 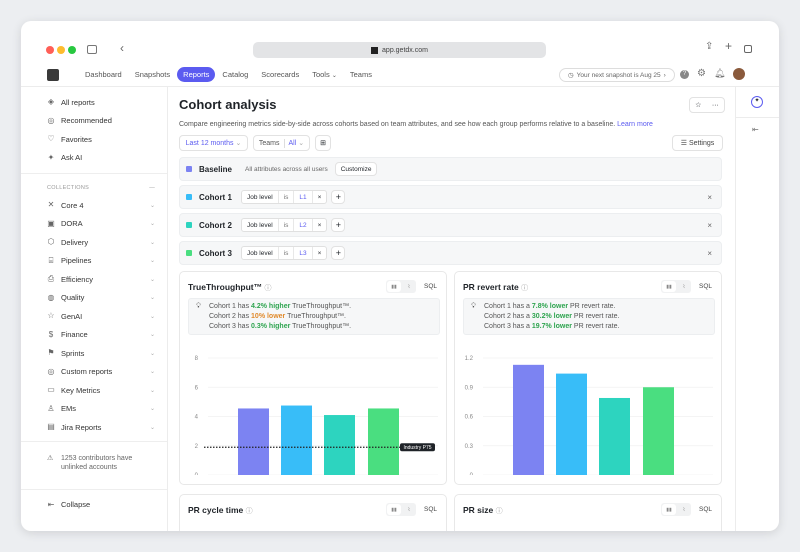 What do you see at coordinates (94, 372) in the screenshot?
I see `sidebar-item-collection: ◎ Custom reports ⌄` at bounding box center [94, 372].